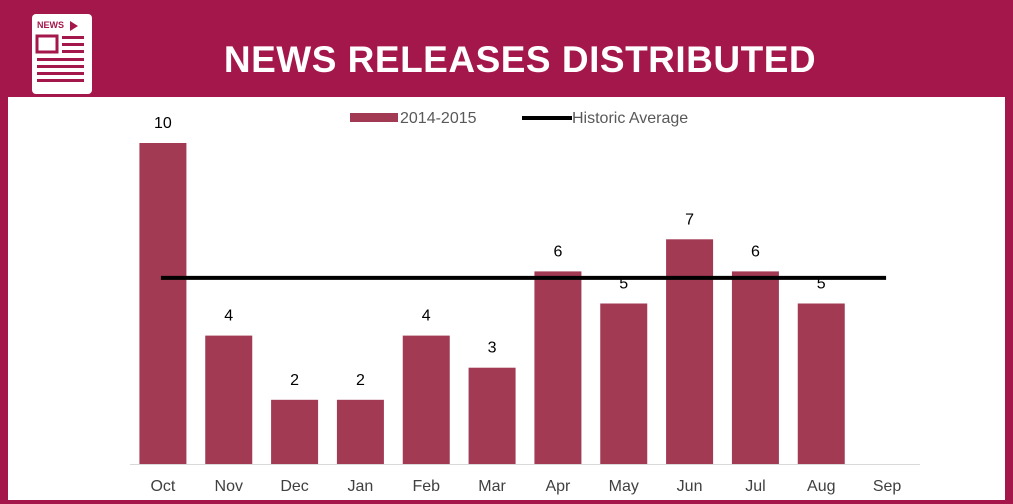  I want to click on x-tick-label: Jun, so click(690, 486).